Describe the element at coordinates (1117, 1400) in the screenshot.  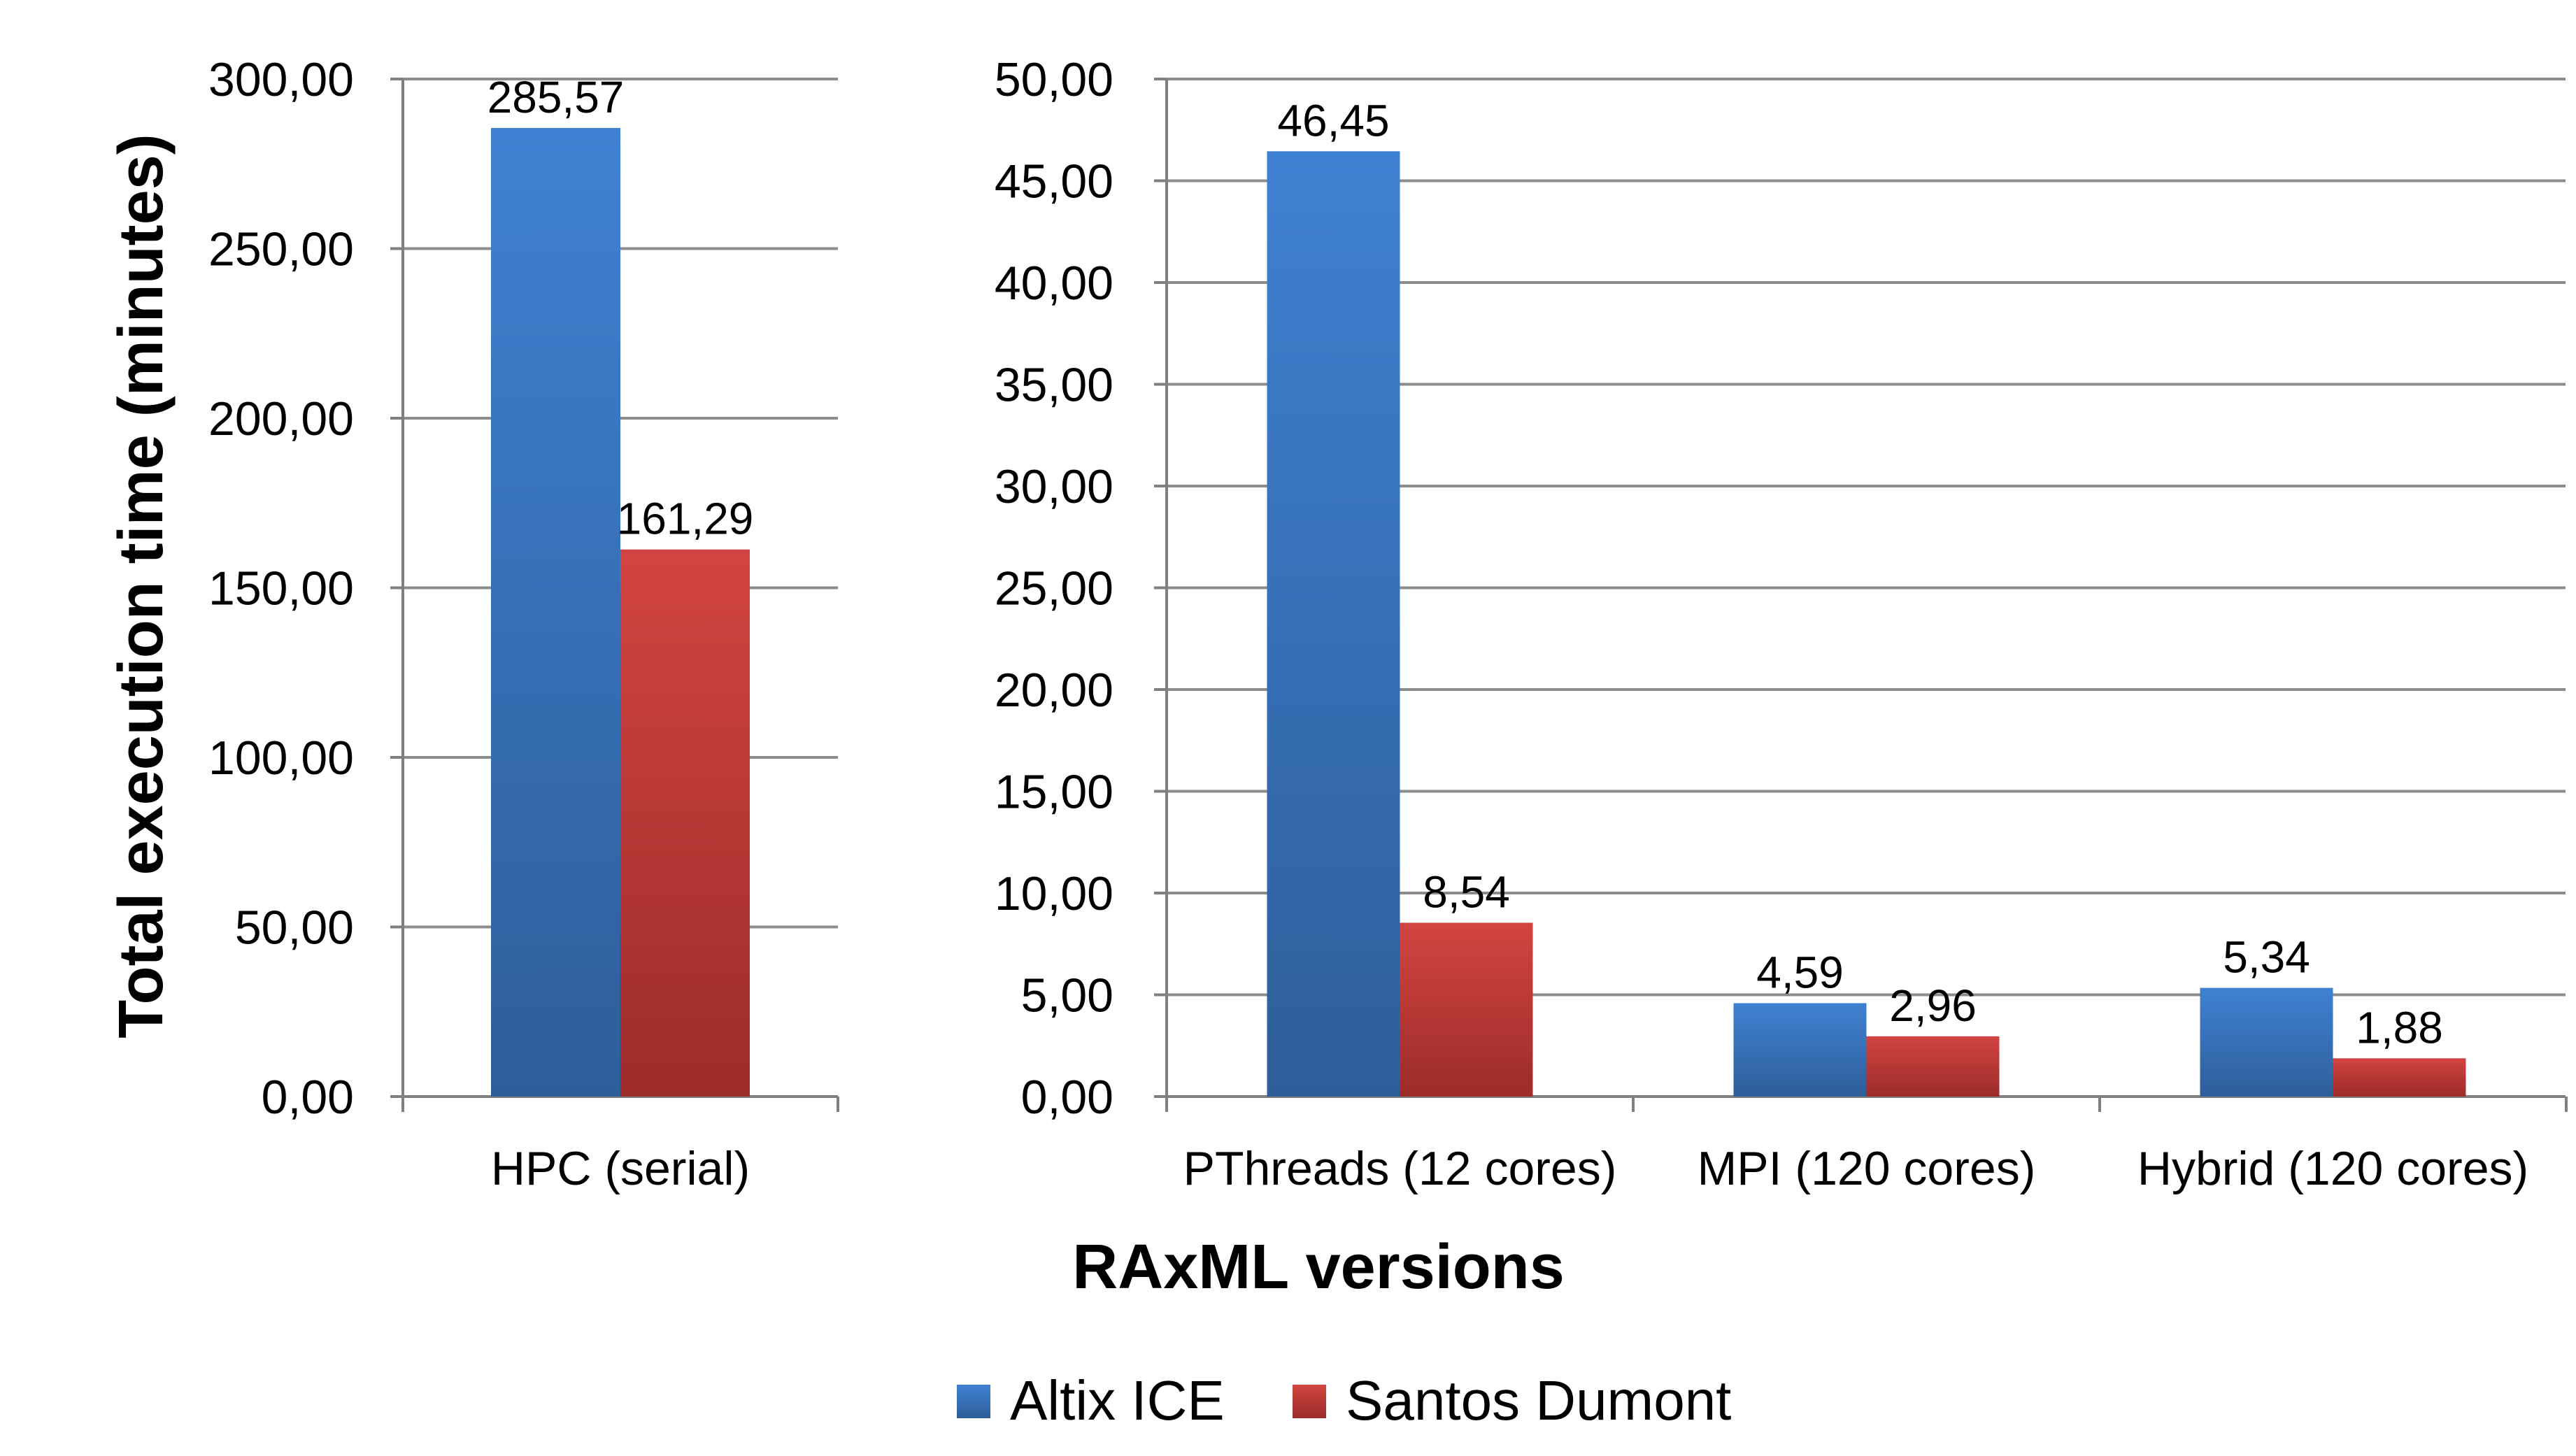
I see `legend-label: Altix ICE` at that location.